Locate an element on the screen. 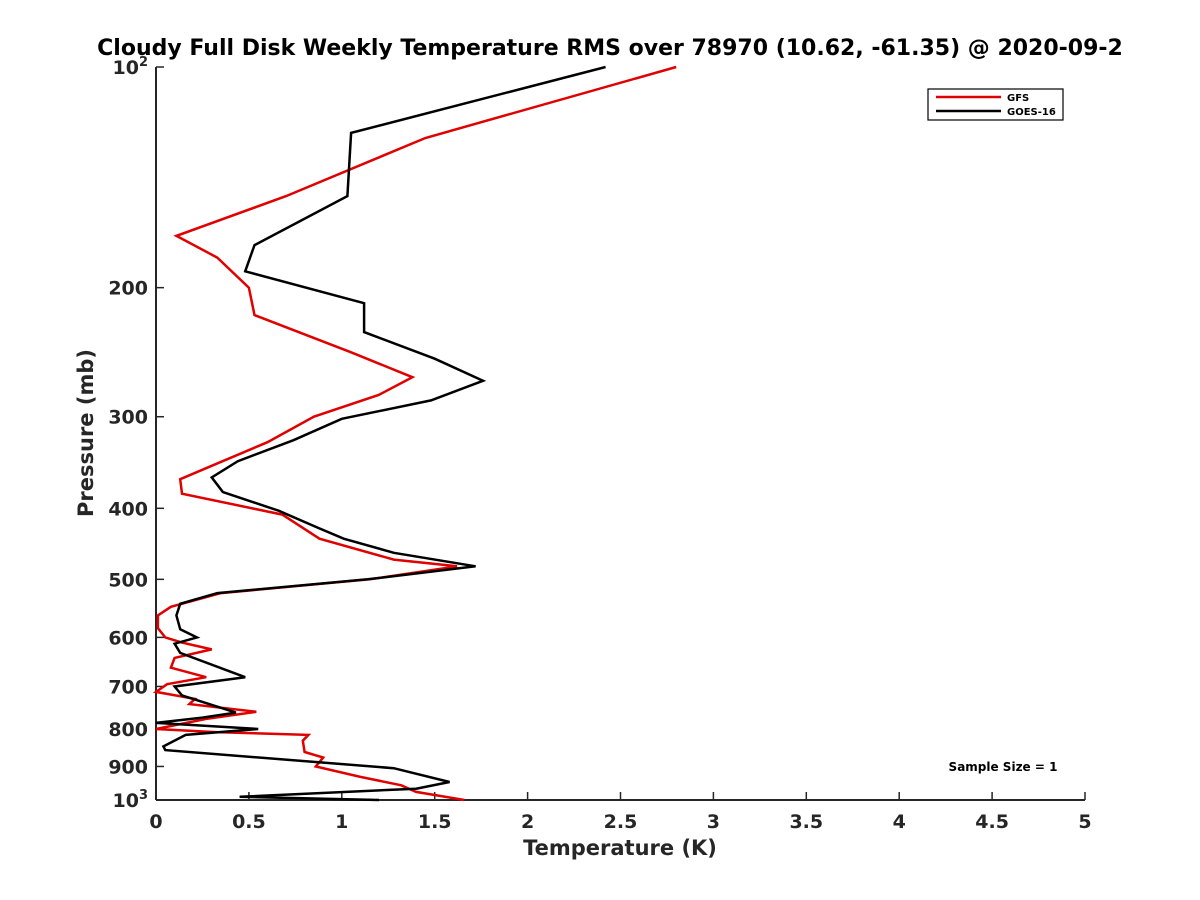 The width and height of the screenshot is (1200, 900). y-tick-label: 600 is located at coordinates (128, 638).